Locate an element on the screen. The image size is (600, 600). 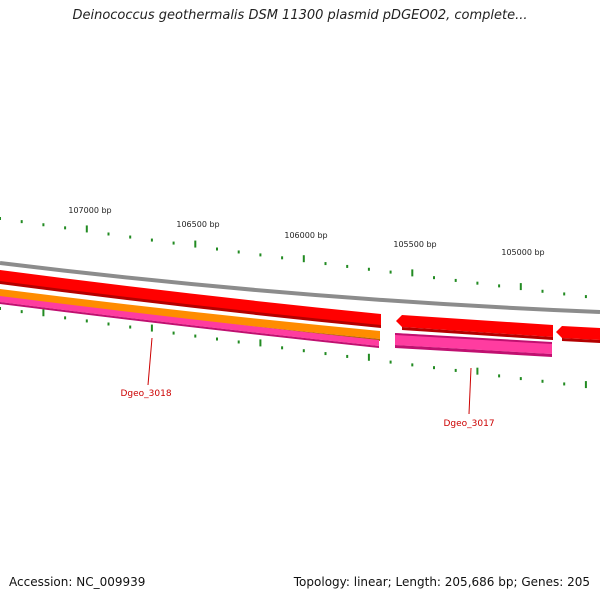
gene-magenta-right-top is located at coordinates (473, 338).